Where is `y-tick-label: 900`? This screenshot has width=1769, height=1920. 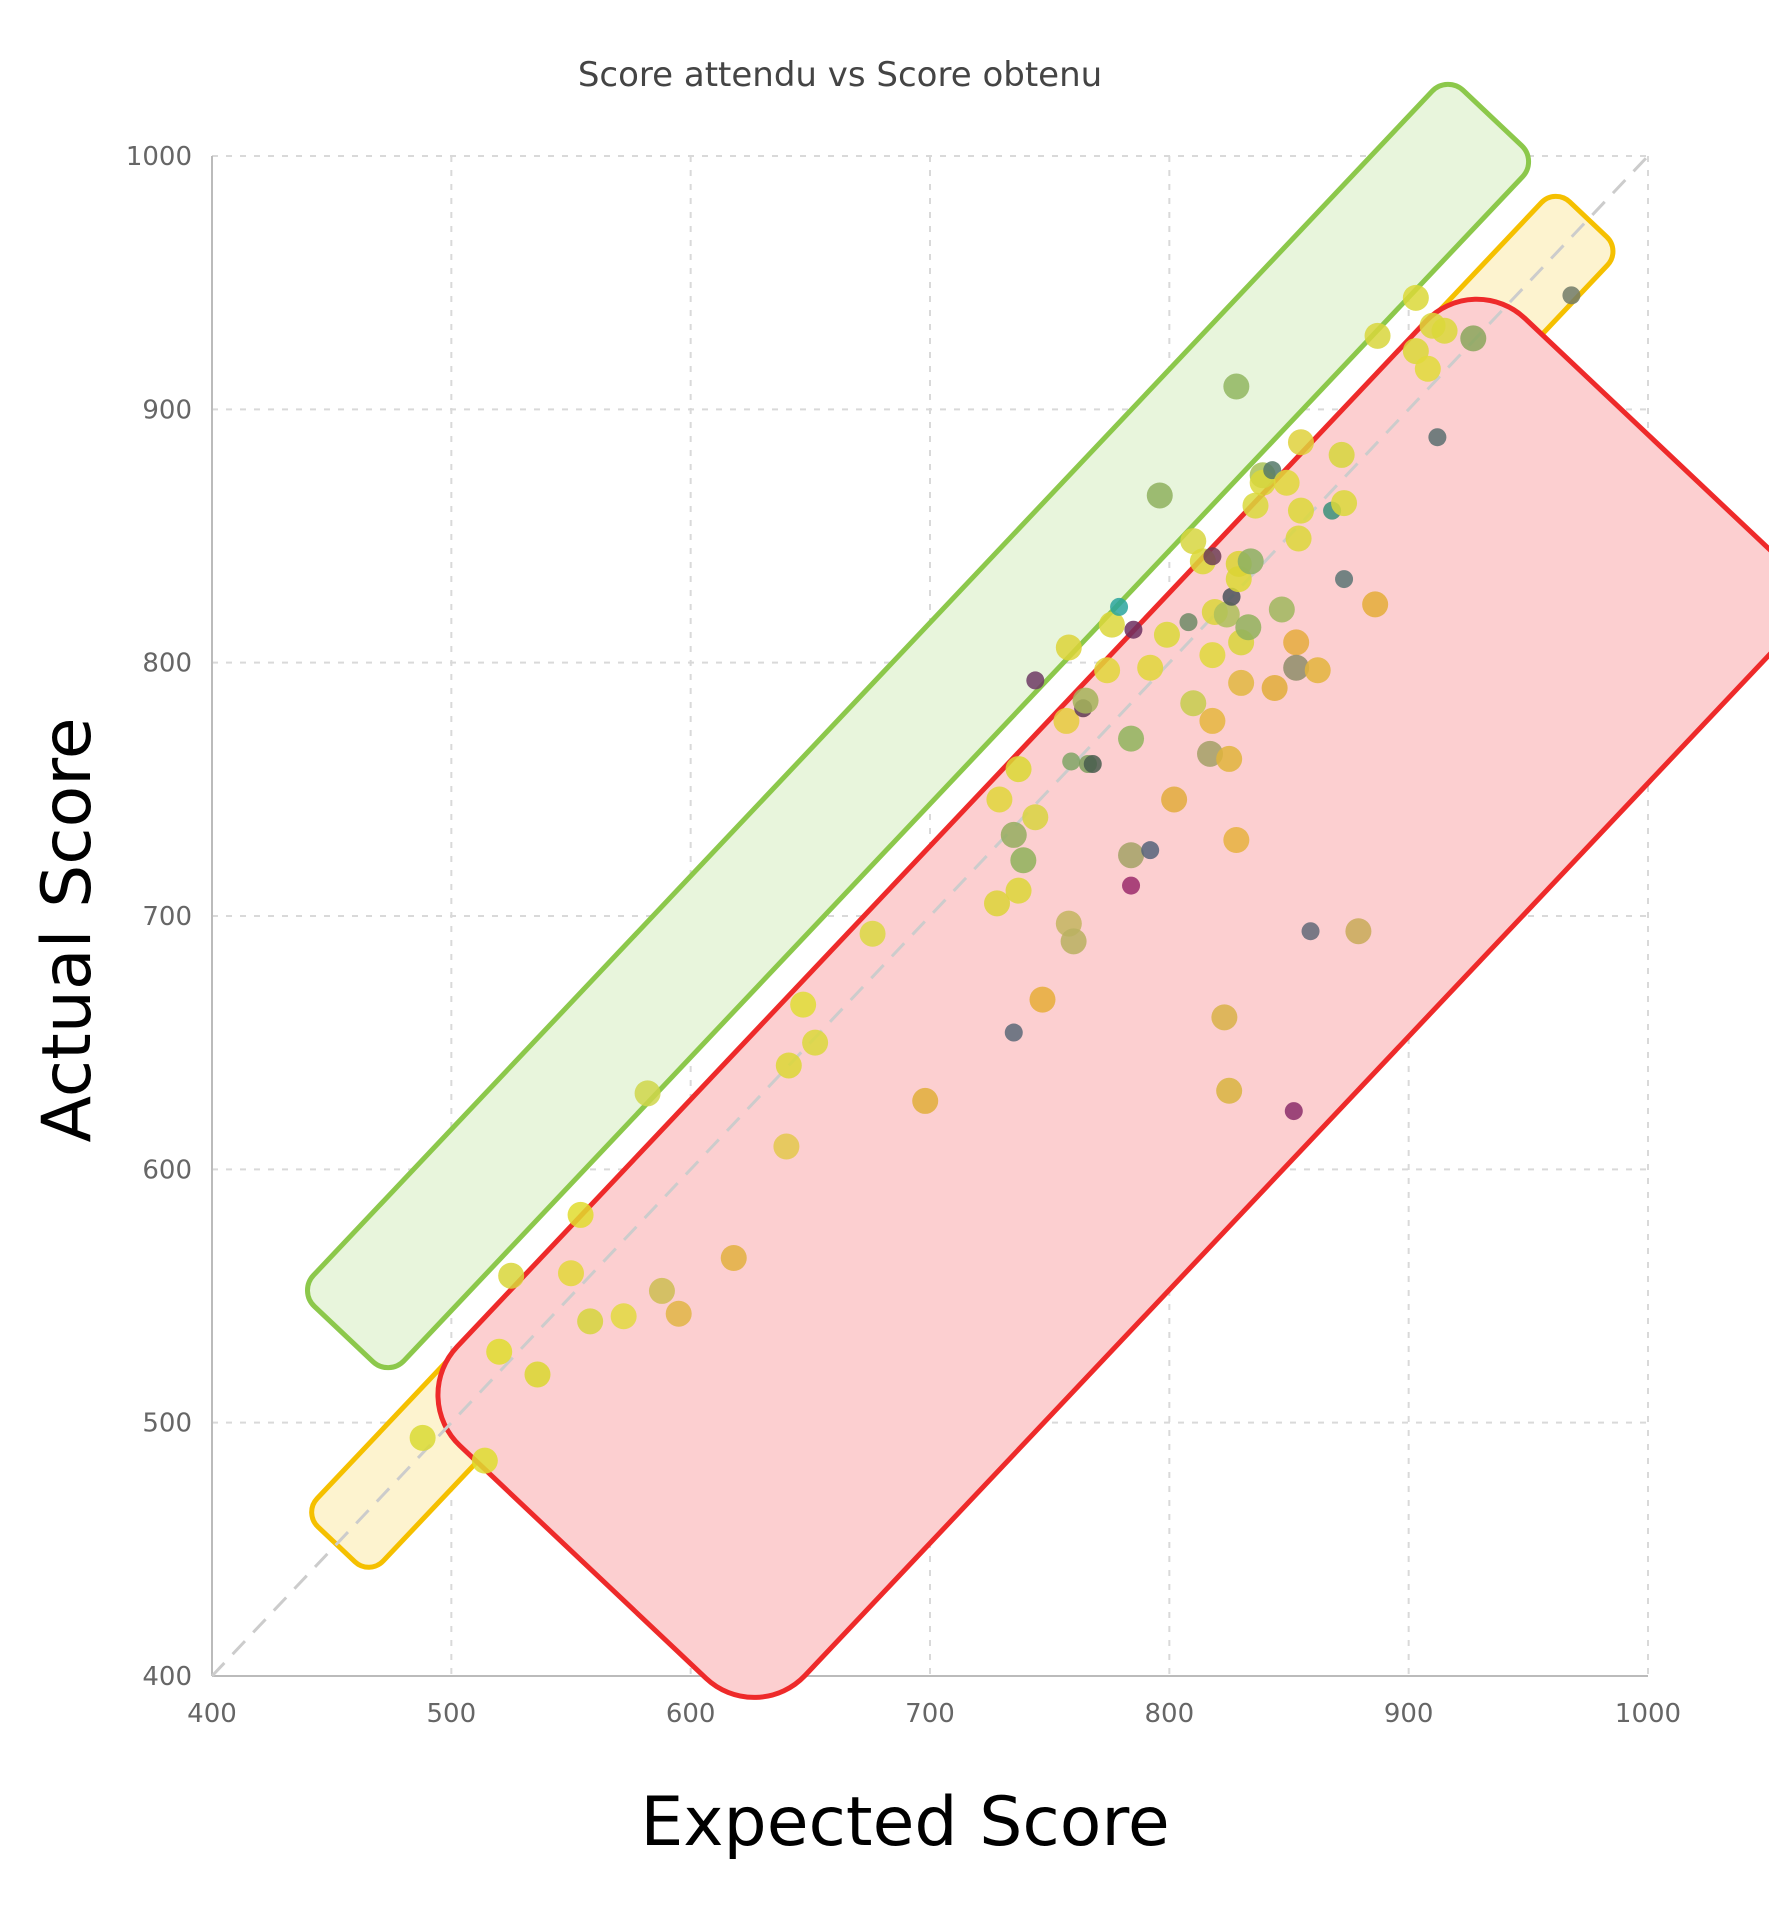 y-tick-label: 900 is located at coordinates (167, 410).